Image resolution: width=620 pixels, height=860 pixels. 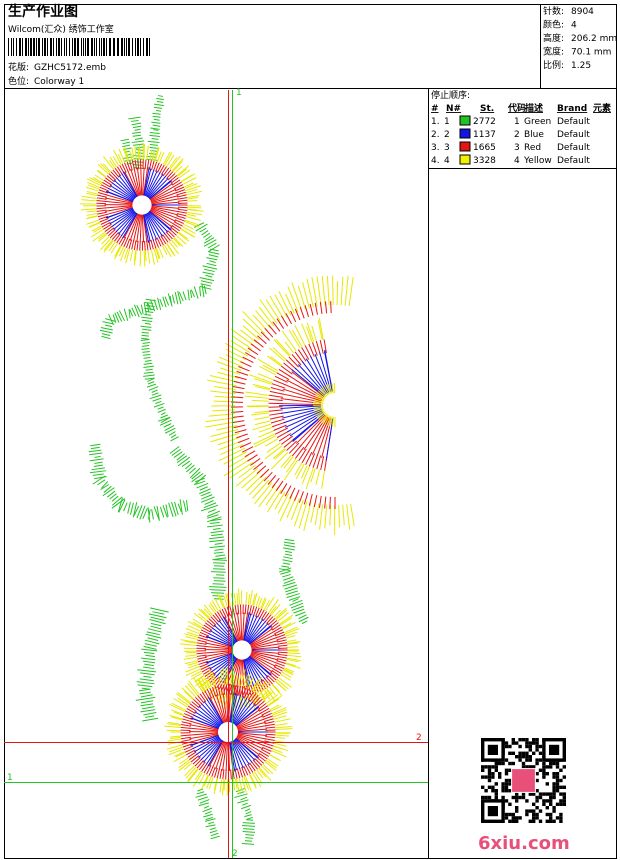 What do you see at coordinates (581, 66) in the screenshot?
I see `info-value: 1.25` at bounding box center [581, 66].